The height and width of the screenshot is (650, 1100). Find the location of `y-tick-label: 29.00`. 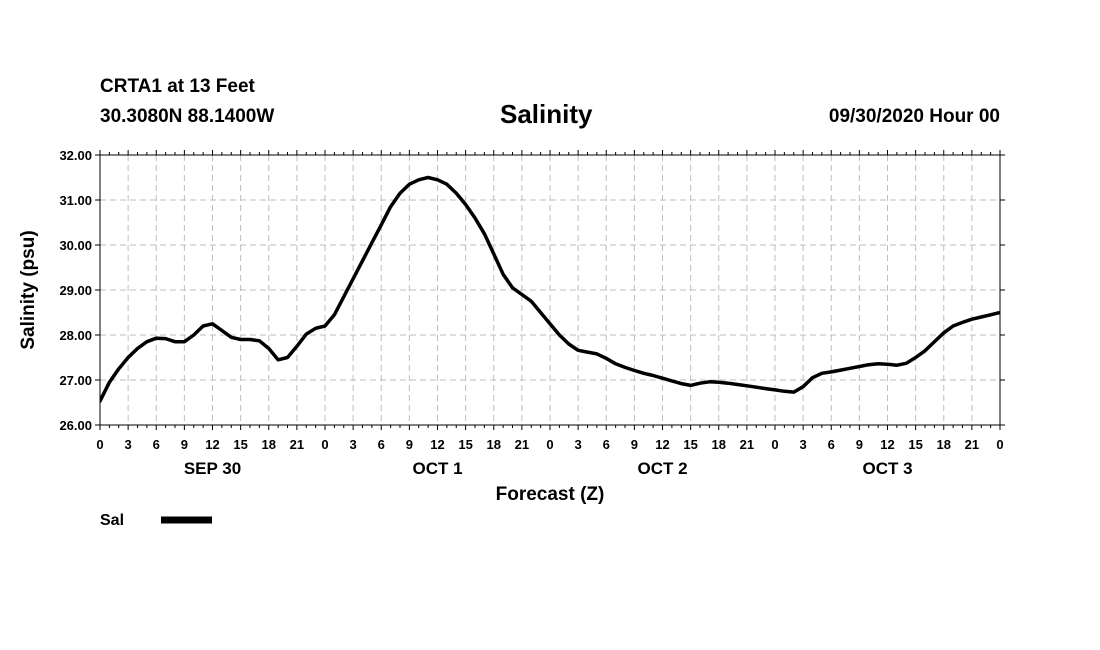

y-tick-label: 29.00 is located at coordinates (75, 290).